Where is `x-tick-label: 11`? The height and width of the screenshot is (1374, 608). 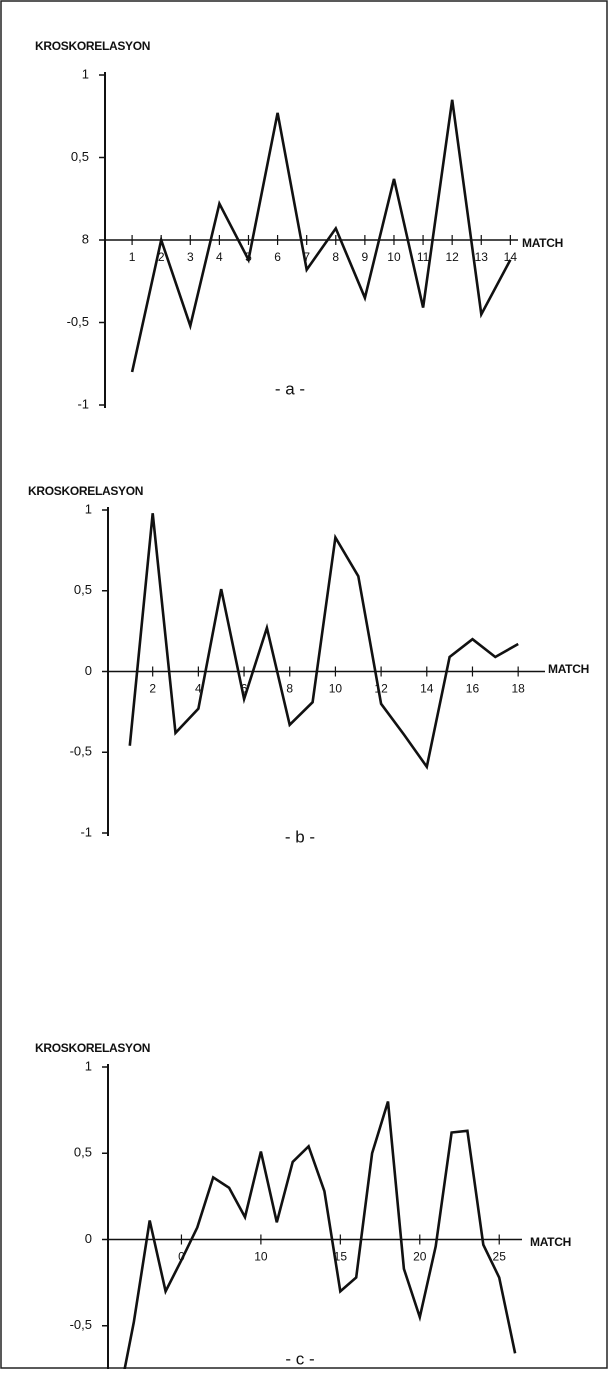
x-tick-label: 11 is located at coordinates (423, 257).